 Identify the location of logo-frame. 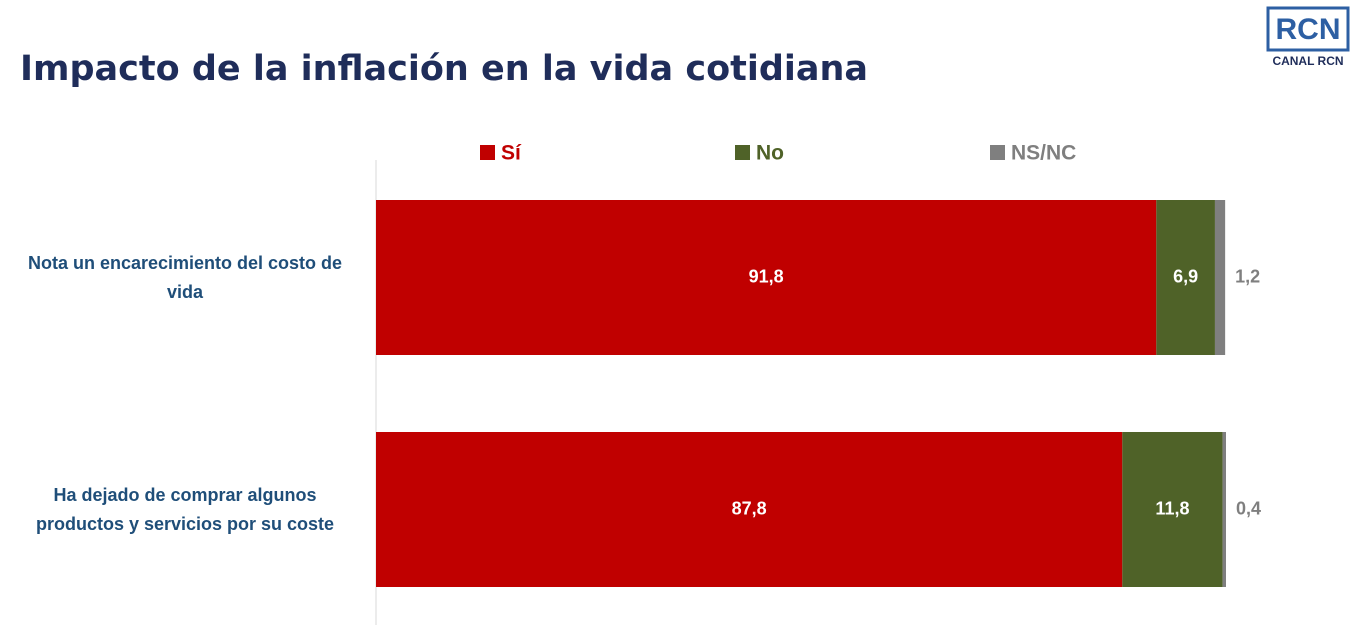
(1308, 29).